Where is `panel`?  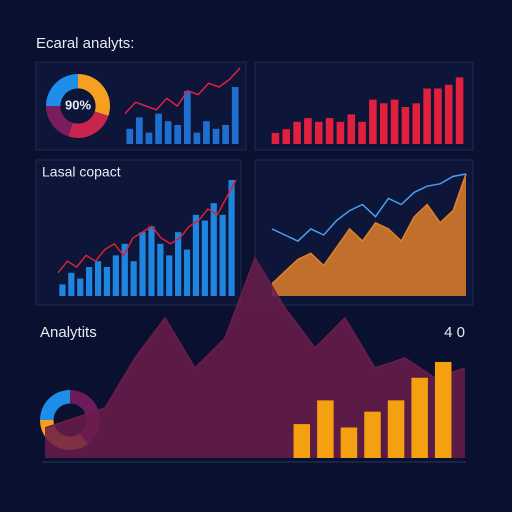 panel is located at coordinates (138, 232).